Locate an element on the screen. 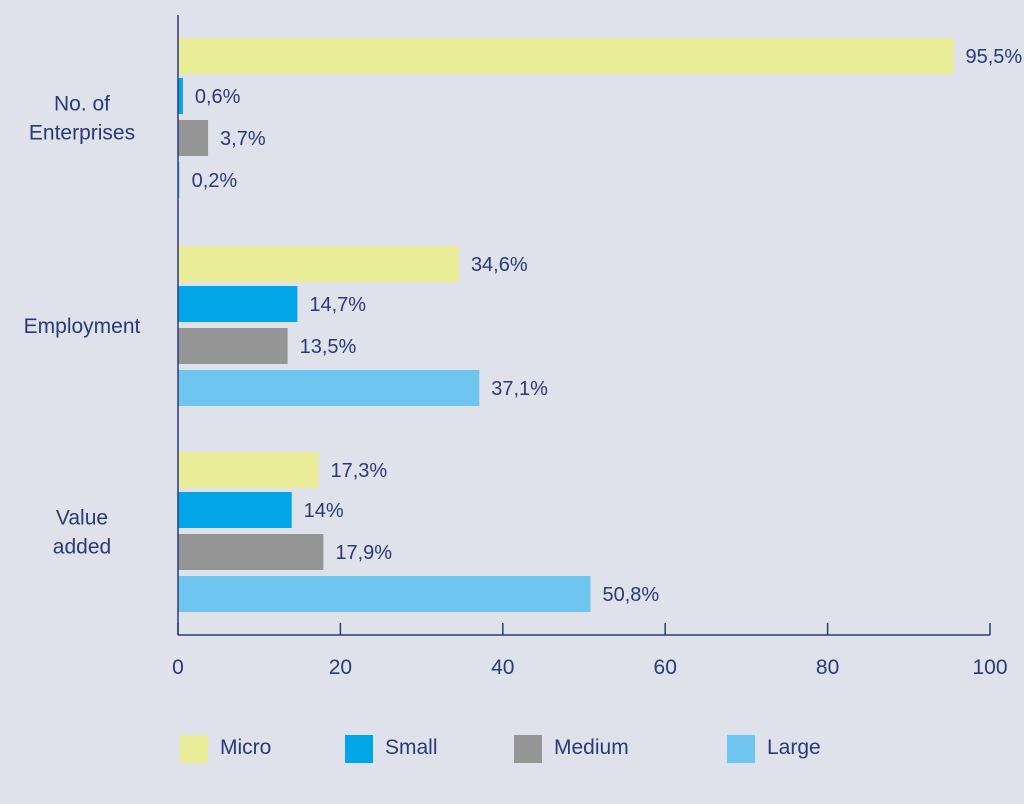 The height and width of the screenshot is (804, 1024). legend-swatch-micro is located at coordinates (194, 749).